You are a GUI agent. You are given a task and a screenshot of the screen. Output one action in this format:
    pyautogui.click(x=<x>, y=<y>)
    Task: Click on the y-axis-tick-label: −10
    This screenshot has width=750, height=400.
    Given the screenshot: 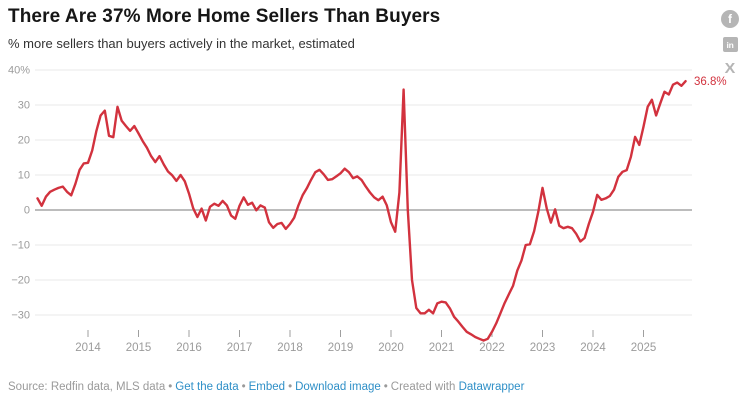 What is the action you would take?
    pyautogui.click(x=20, y=246)
    